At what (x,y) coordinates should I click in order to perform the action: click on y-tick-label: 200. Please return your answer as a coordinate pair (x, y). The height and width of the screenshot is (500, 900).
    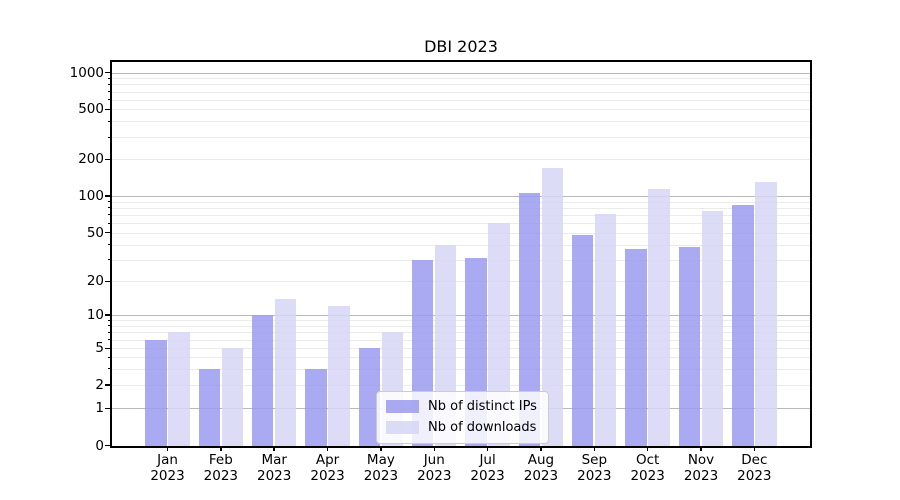
    Looking at the image, I should click on (91, 159).